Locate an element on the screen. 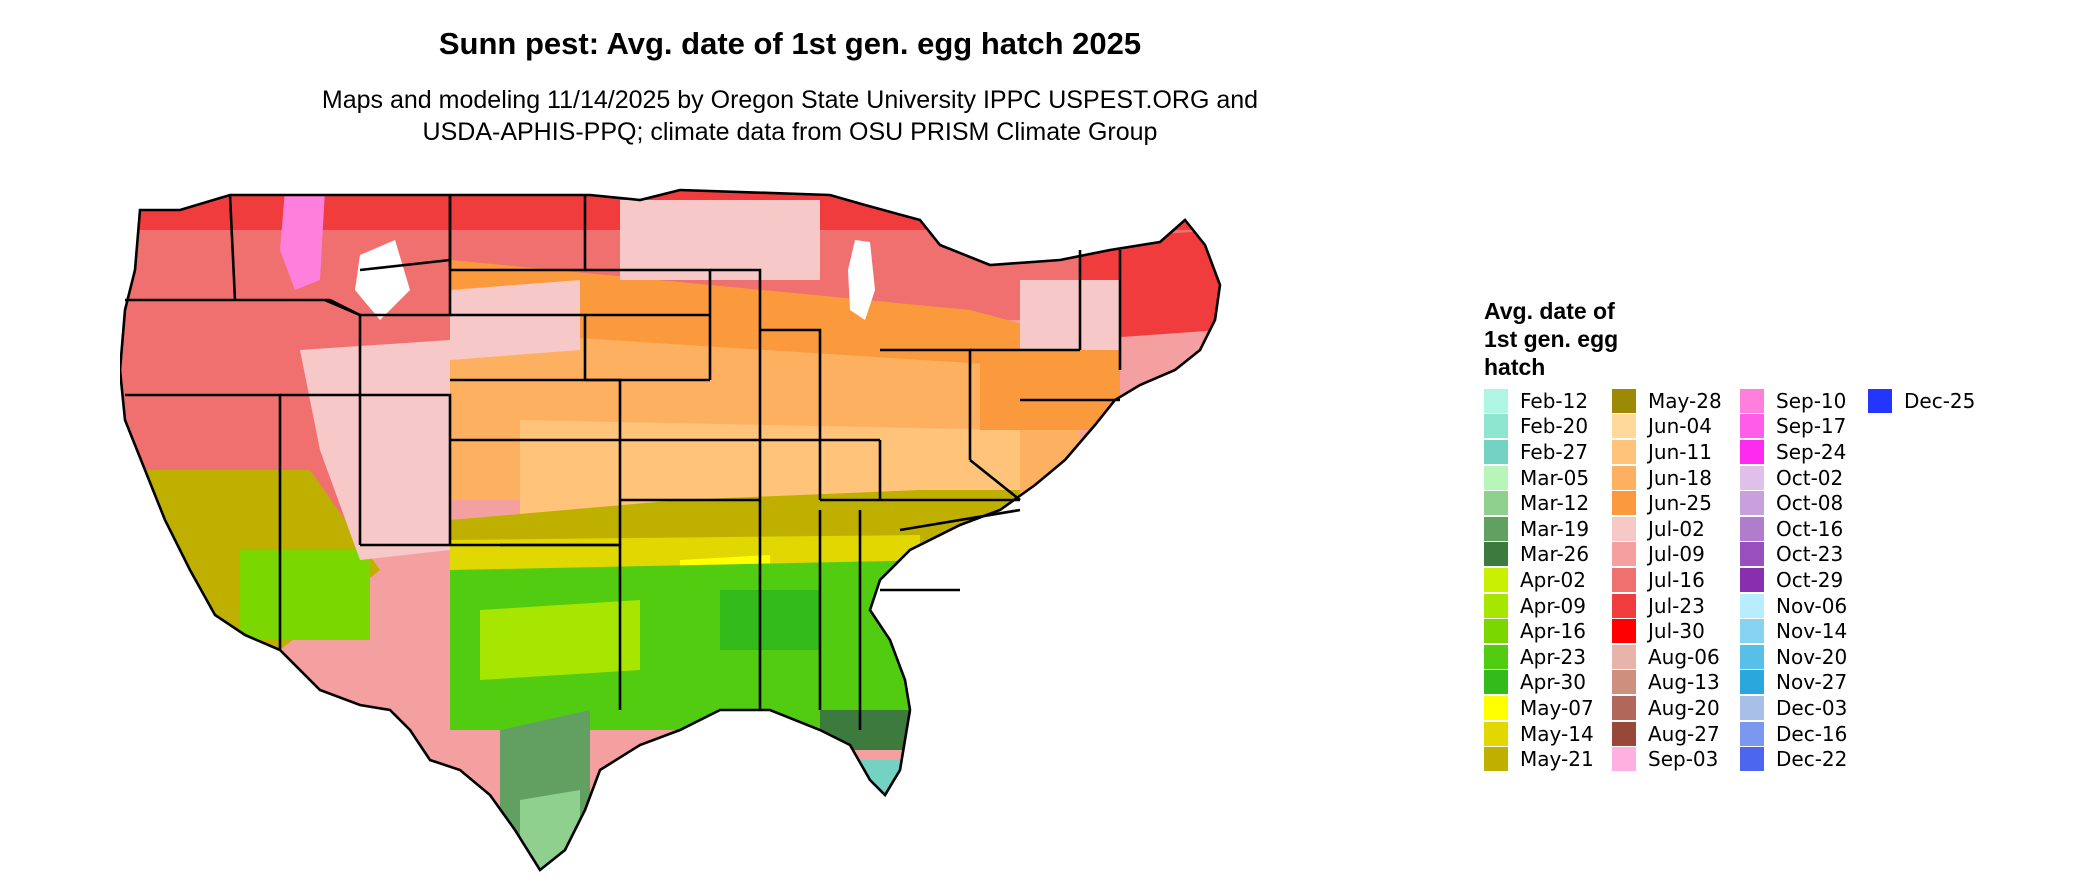 The image size is (2100, 892). legend-item: Jun-18 is located at coordinates (1667, 478).